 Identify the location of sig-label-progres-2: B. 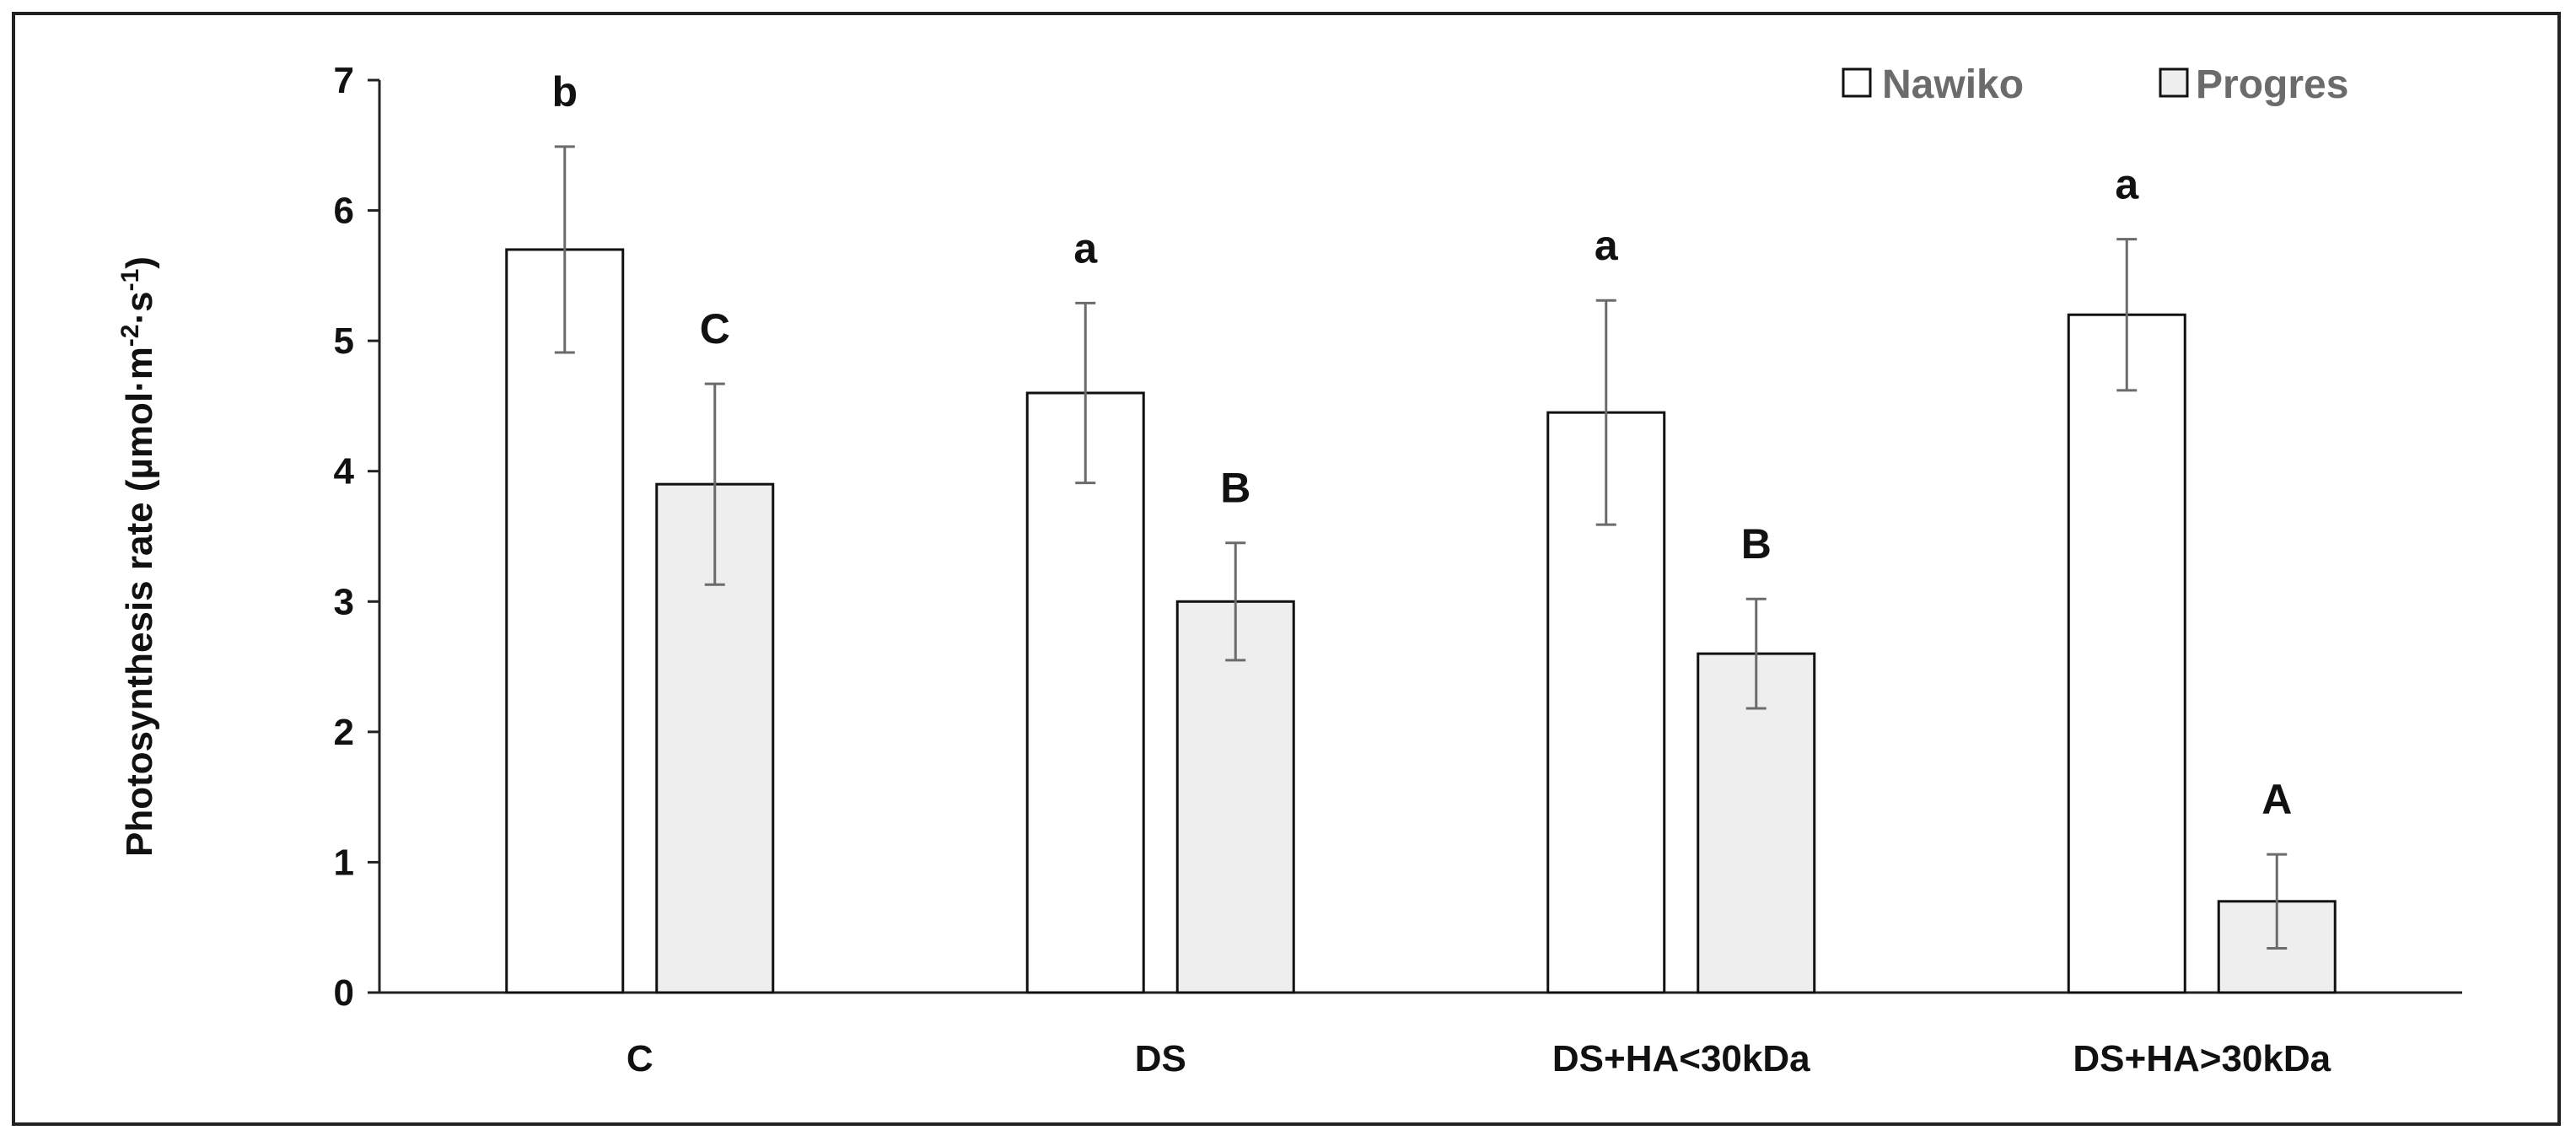
(1756, 544).